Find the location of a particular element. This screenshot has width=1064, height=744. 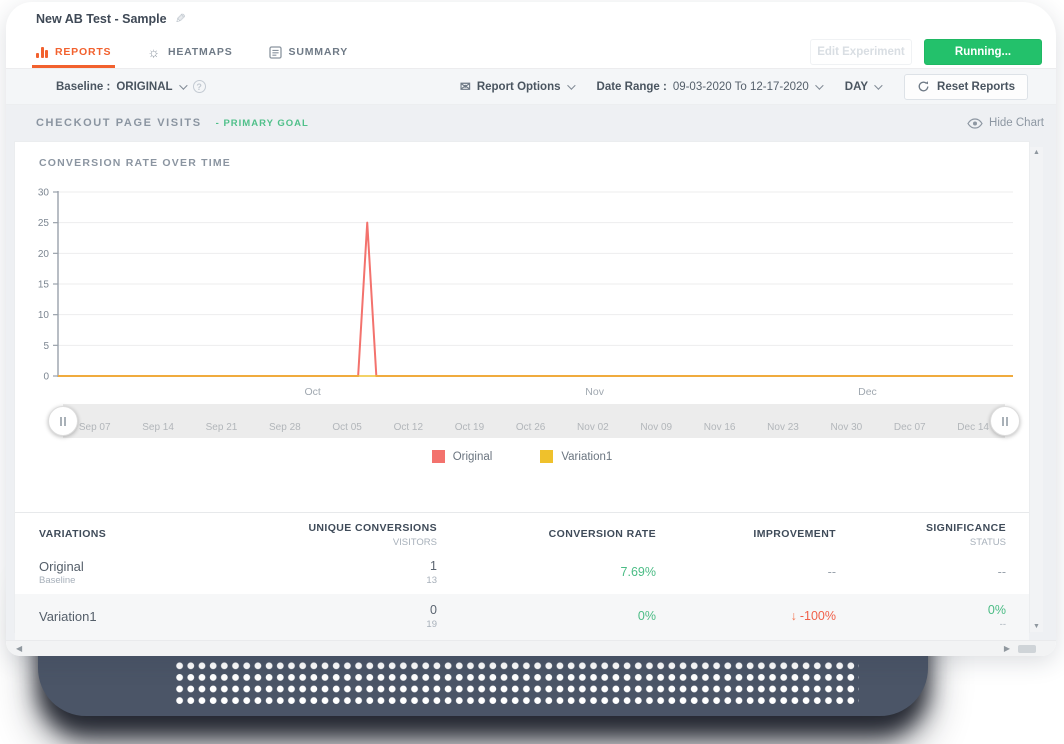

slider-date-label: Oct 12 is located at coordinates (408, 427).